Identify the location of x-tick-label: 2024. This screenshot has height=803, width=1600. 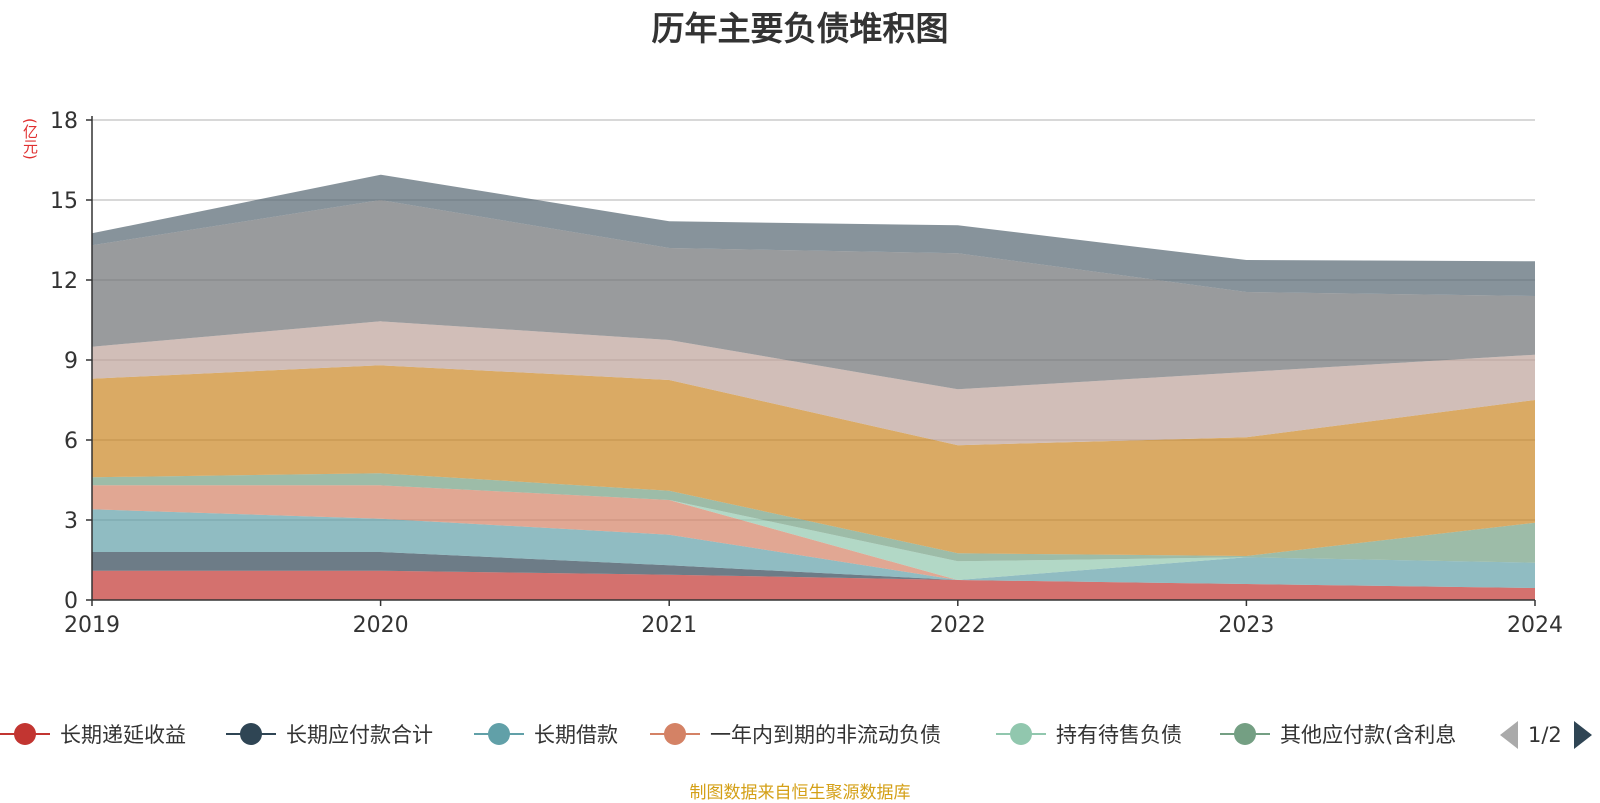
(1535, 625).